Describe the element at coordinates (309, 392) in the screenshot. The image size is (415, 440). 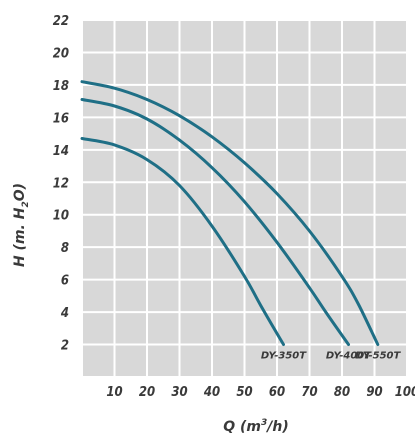
I see `x-tick-label: 70` at that location.